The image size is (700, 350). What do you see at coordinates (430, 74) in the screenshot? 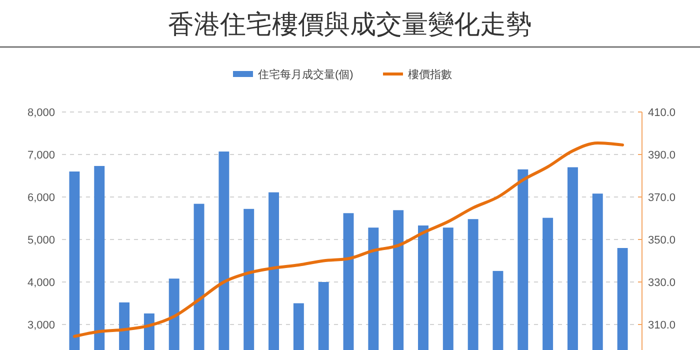
I see `legend-label: 樓價指數` at bounding box center [430, 74].